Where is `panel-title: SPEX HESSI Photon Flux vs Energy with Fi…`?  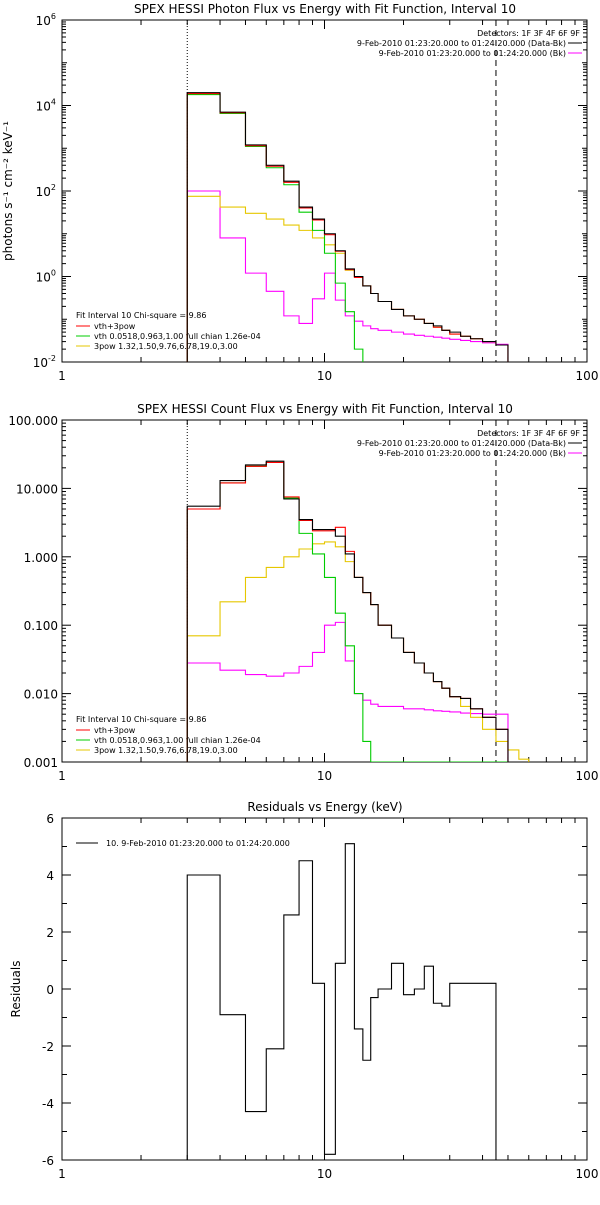
panel-title: SPEX HESSI Photon Flux vs Energy with Fi… is located at coordinates (325, 9).